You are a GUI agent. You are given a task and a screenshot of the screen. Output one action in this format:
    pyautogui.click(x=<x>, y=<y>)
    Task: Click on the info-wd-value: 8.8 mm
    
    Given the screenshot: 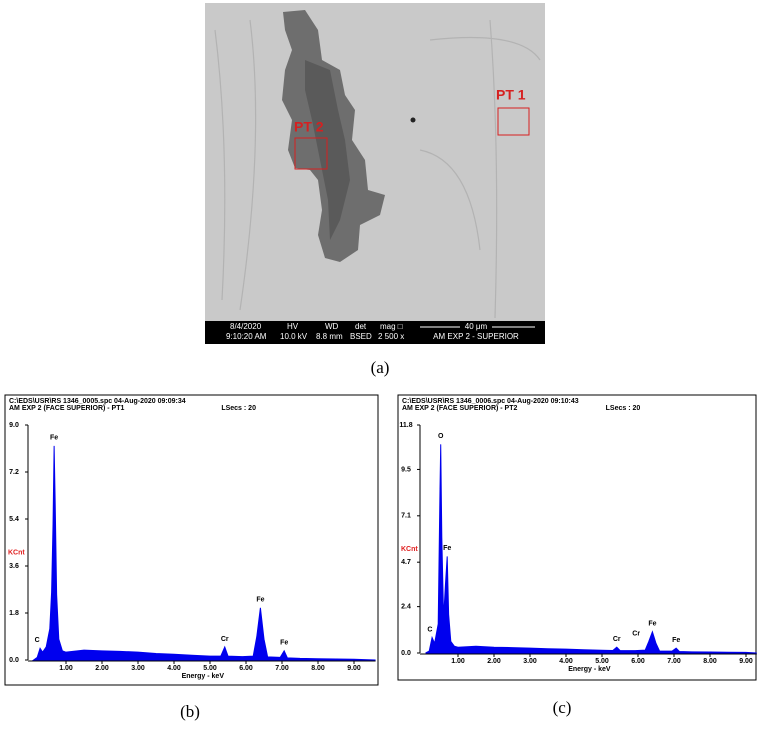 What is the action you would take?
    pyautogui.click(x=329, y=336)
    